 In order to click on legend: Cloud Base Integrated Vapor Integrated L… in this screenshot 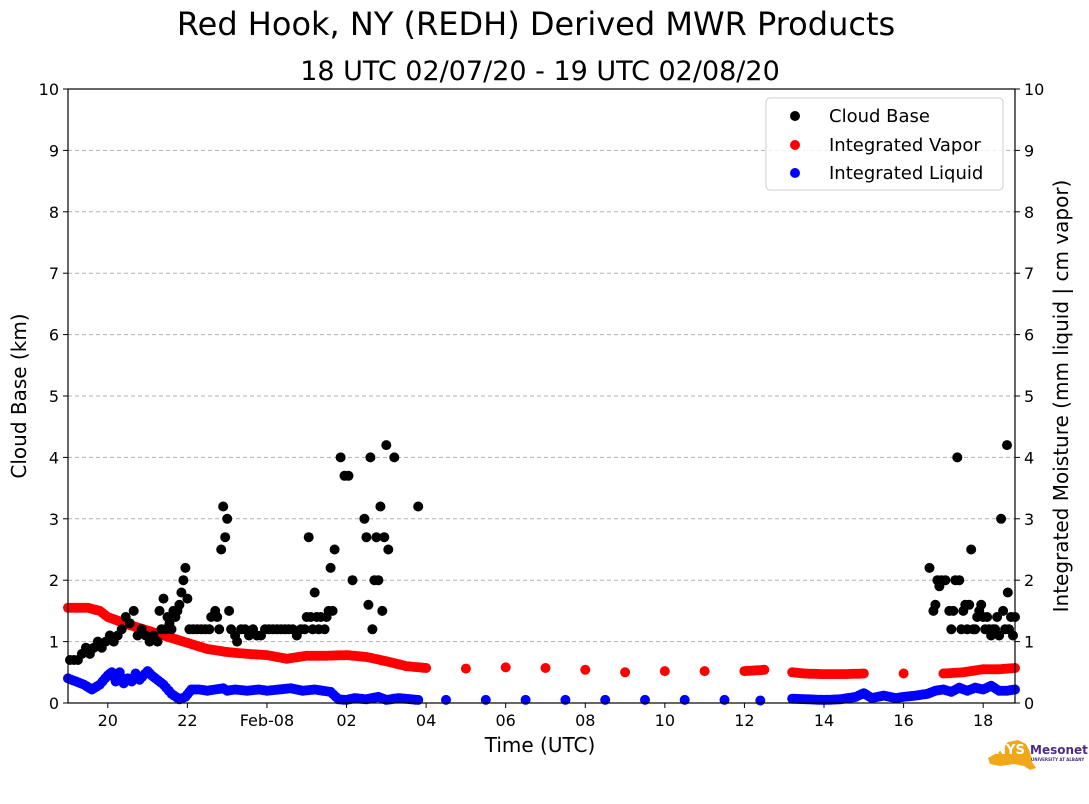, I will do `click(884, 144)`.